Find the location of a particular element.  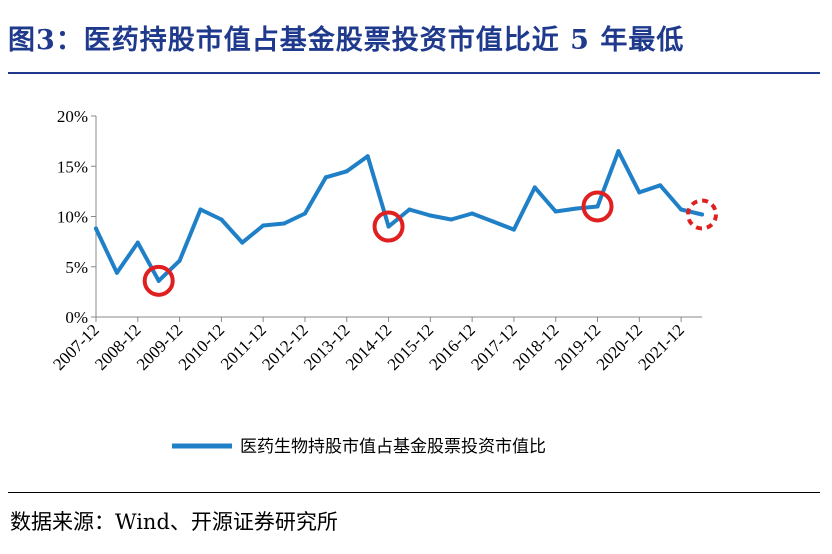

x-tick-label: 2010-12 is located at coordinates (202, 347).